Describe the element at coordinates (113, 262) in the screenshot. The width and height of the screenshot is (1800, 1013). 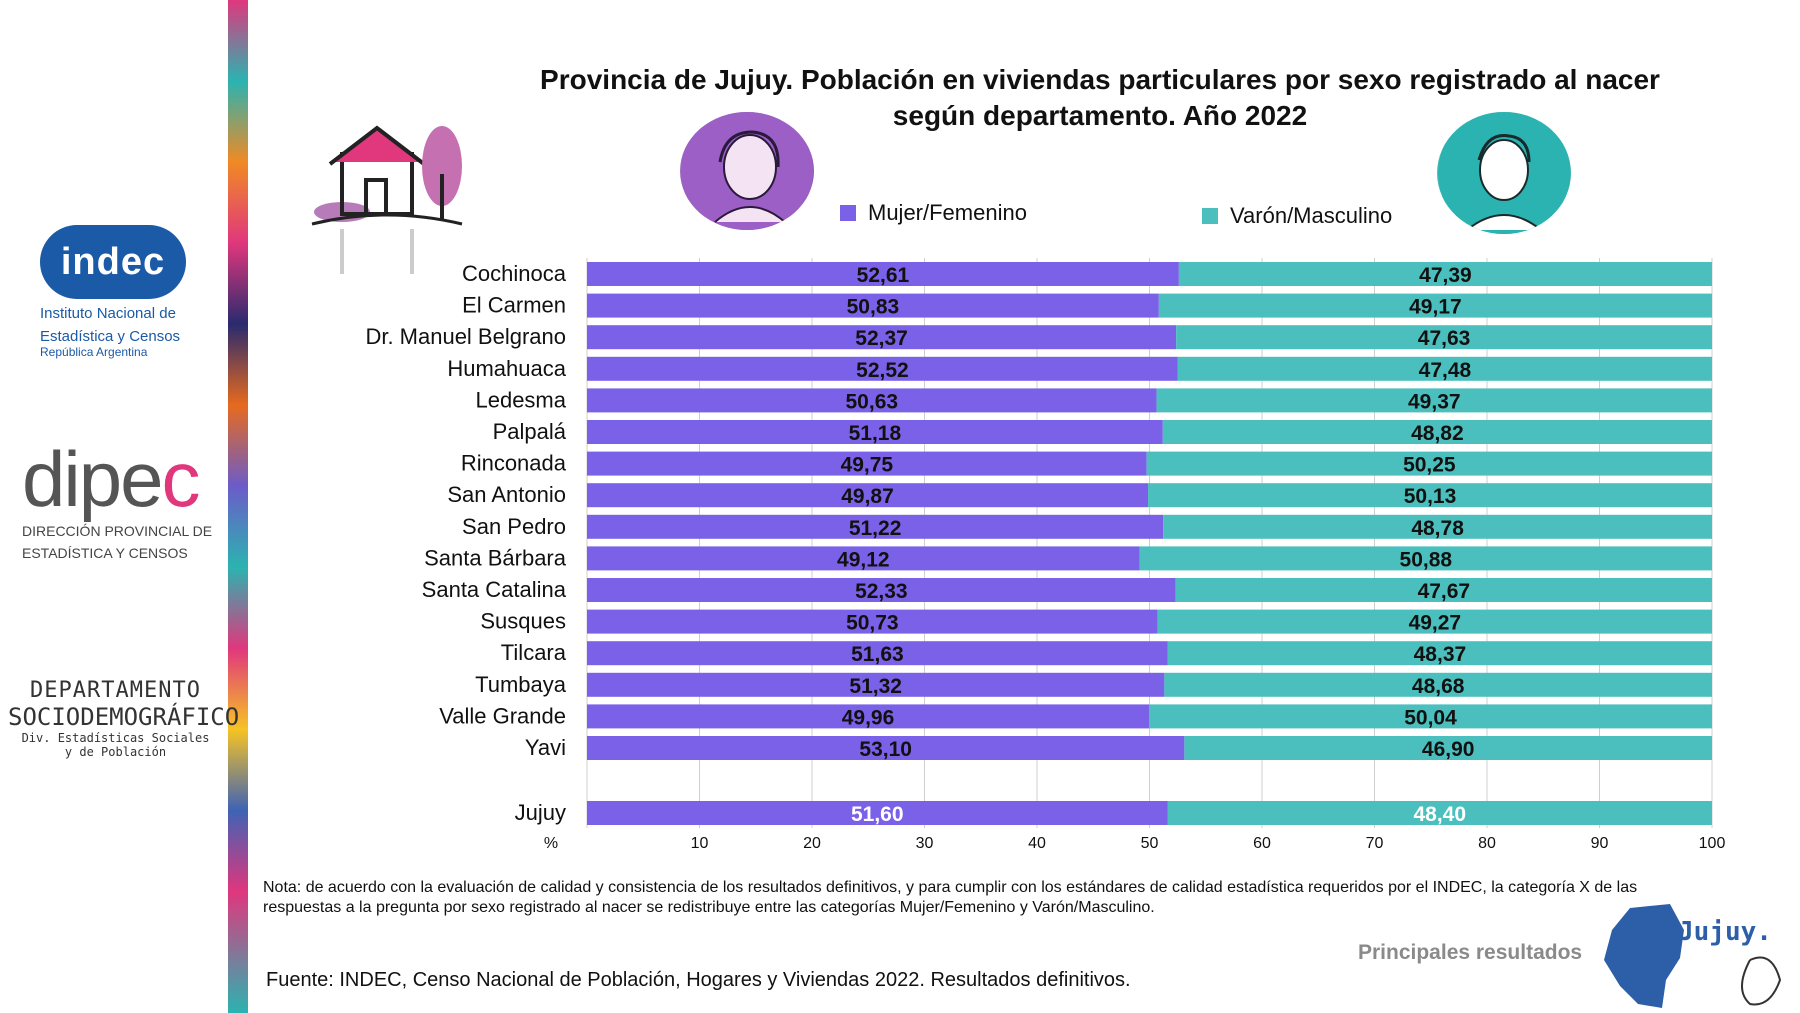
I see `indec-wordmark: indec` at that location.